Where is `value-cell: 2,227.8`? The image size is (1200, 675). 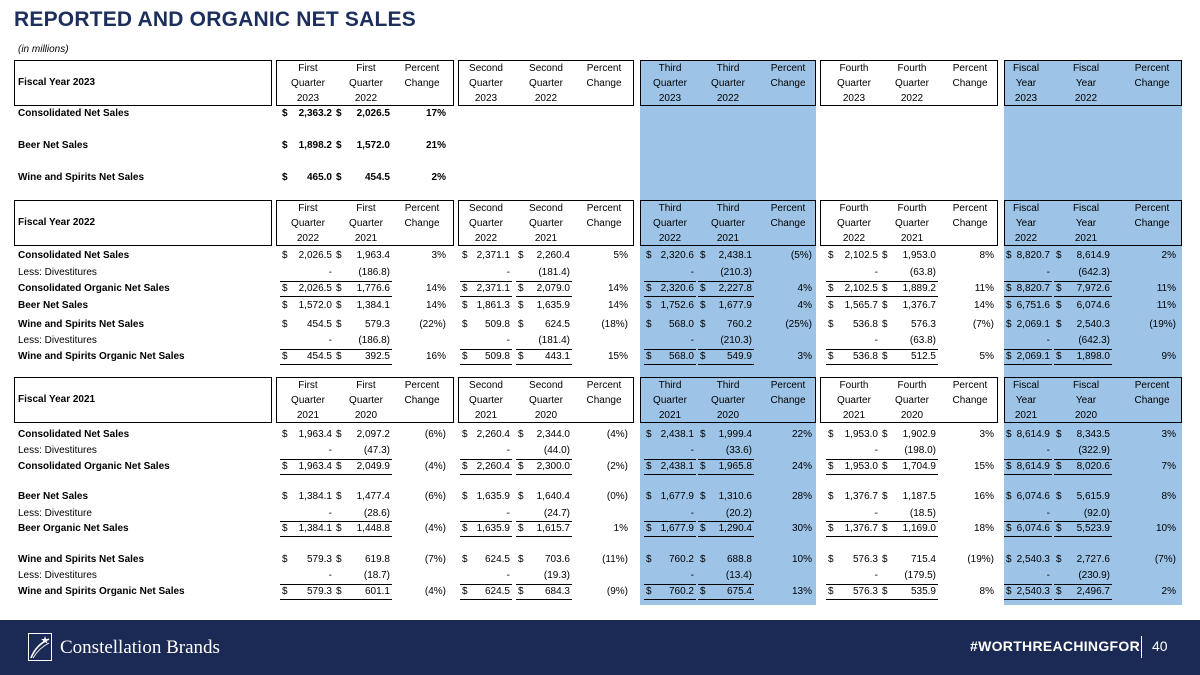
value-cell: 2,227.8 is located at coordinates (735, 288).